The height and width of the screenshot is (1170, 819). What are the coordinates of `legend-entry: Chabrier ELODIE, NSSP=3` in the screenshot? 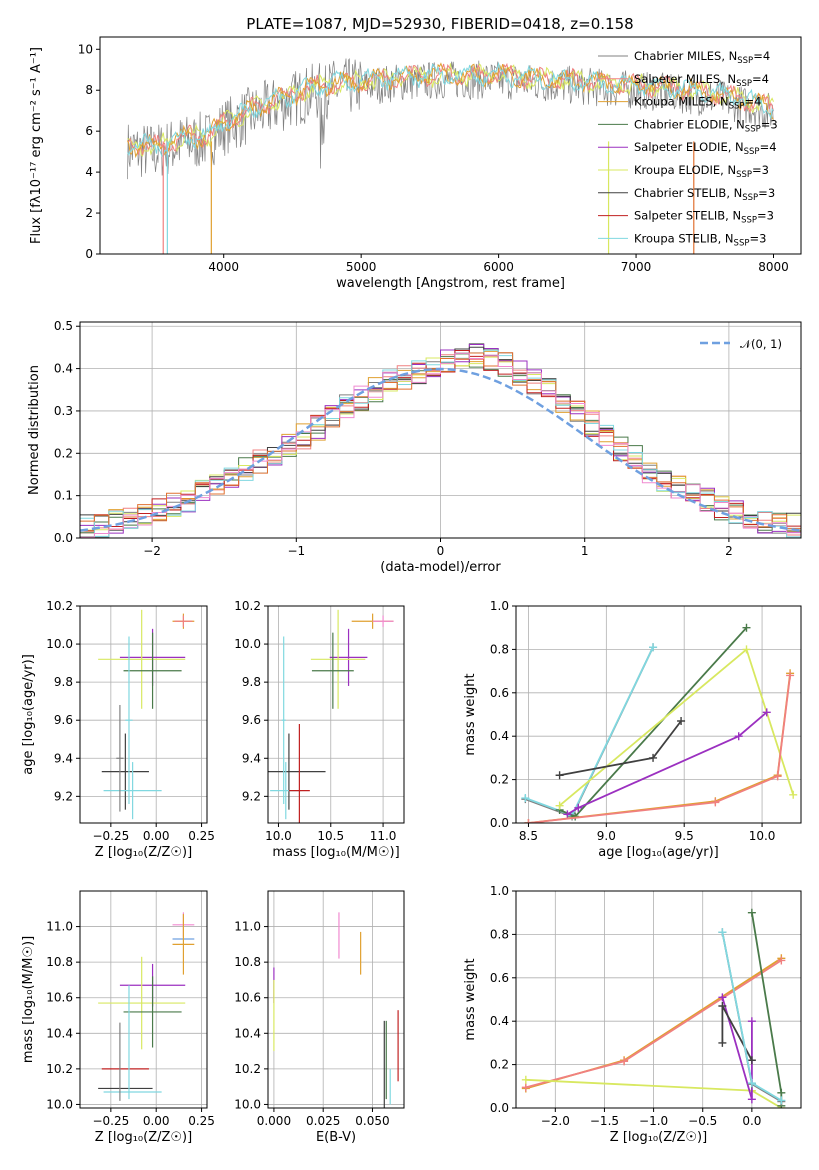 It's located at (706, 125).